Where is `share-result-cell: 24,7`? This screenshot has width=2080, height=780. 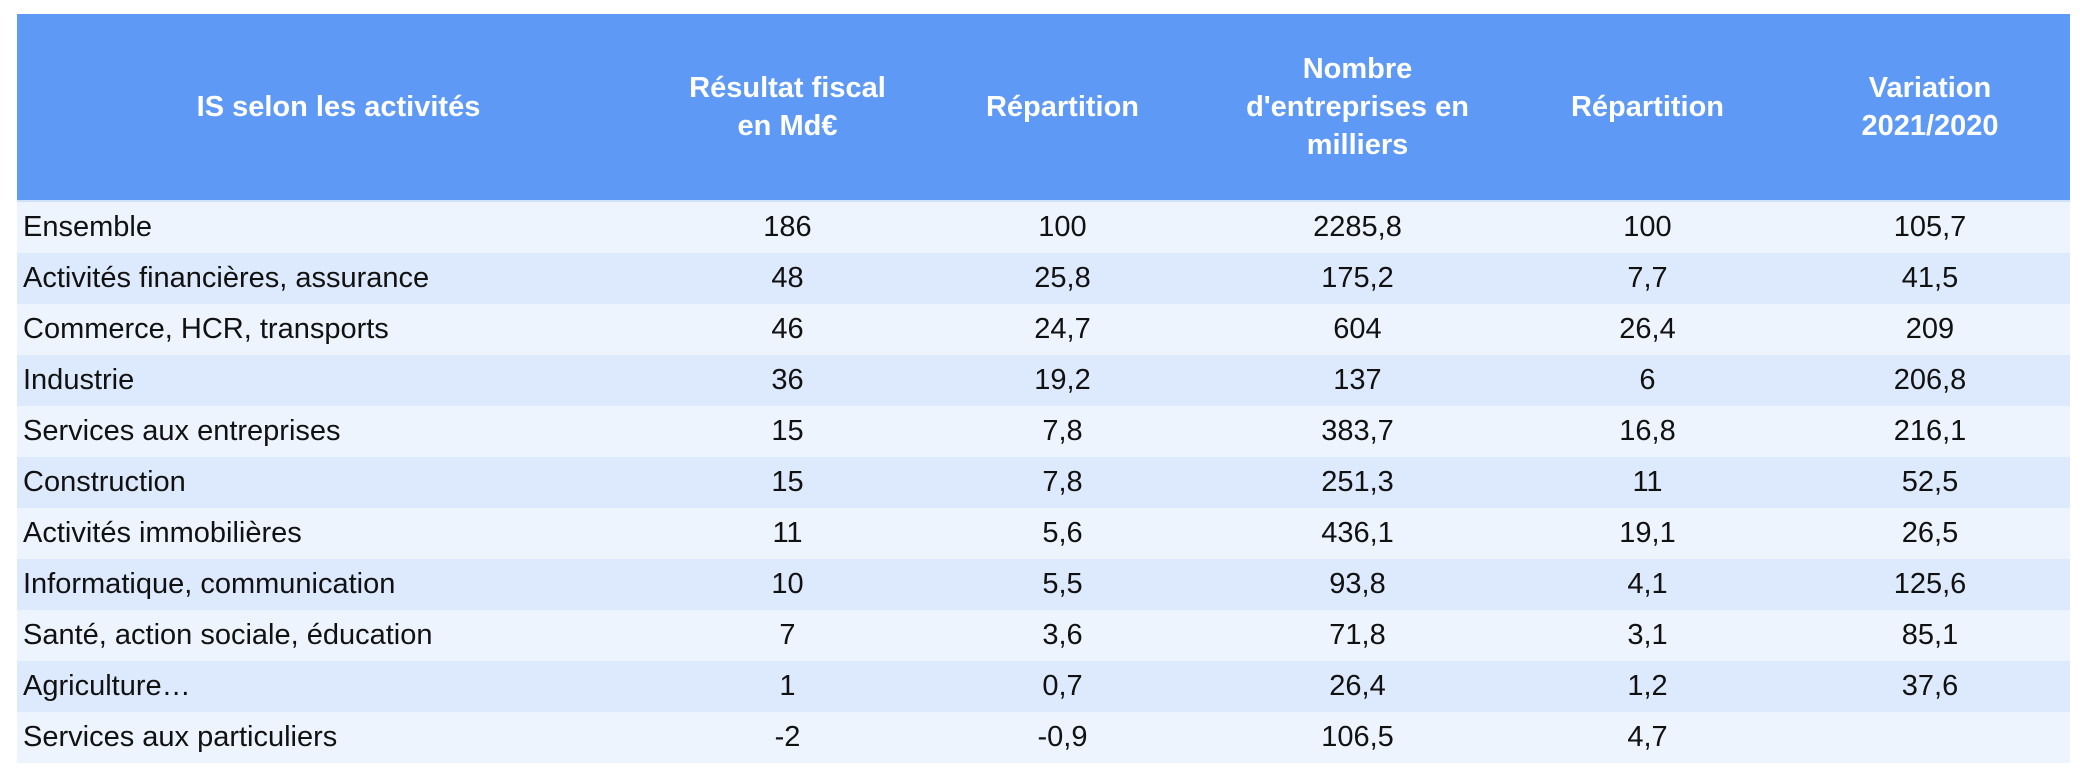 share-result-cell: 24,7 is located at coordinates (1062, 329).